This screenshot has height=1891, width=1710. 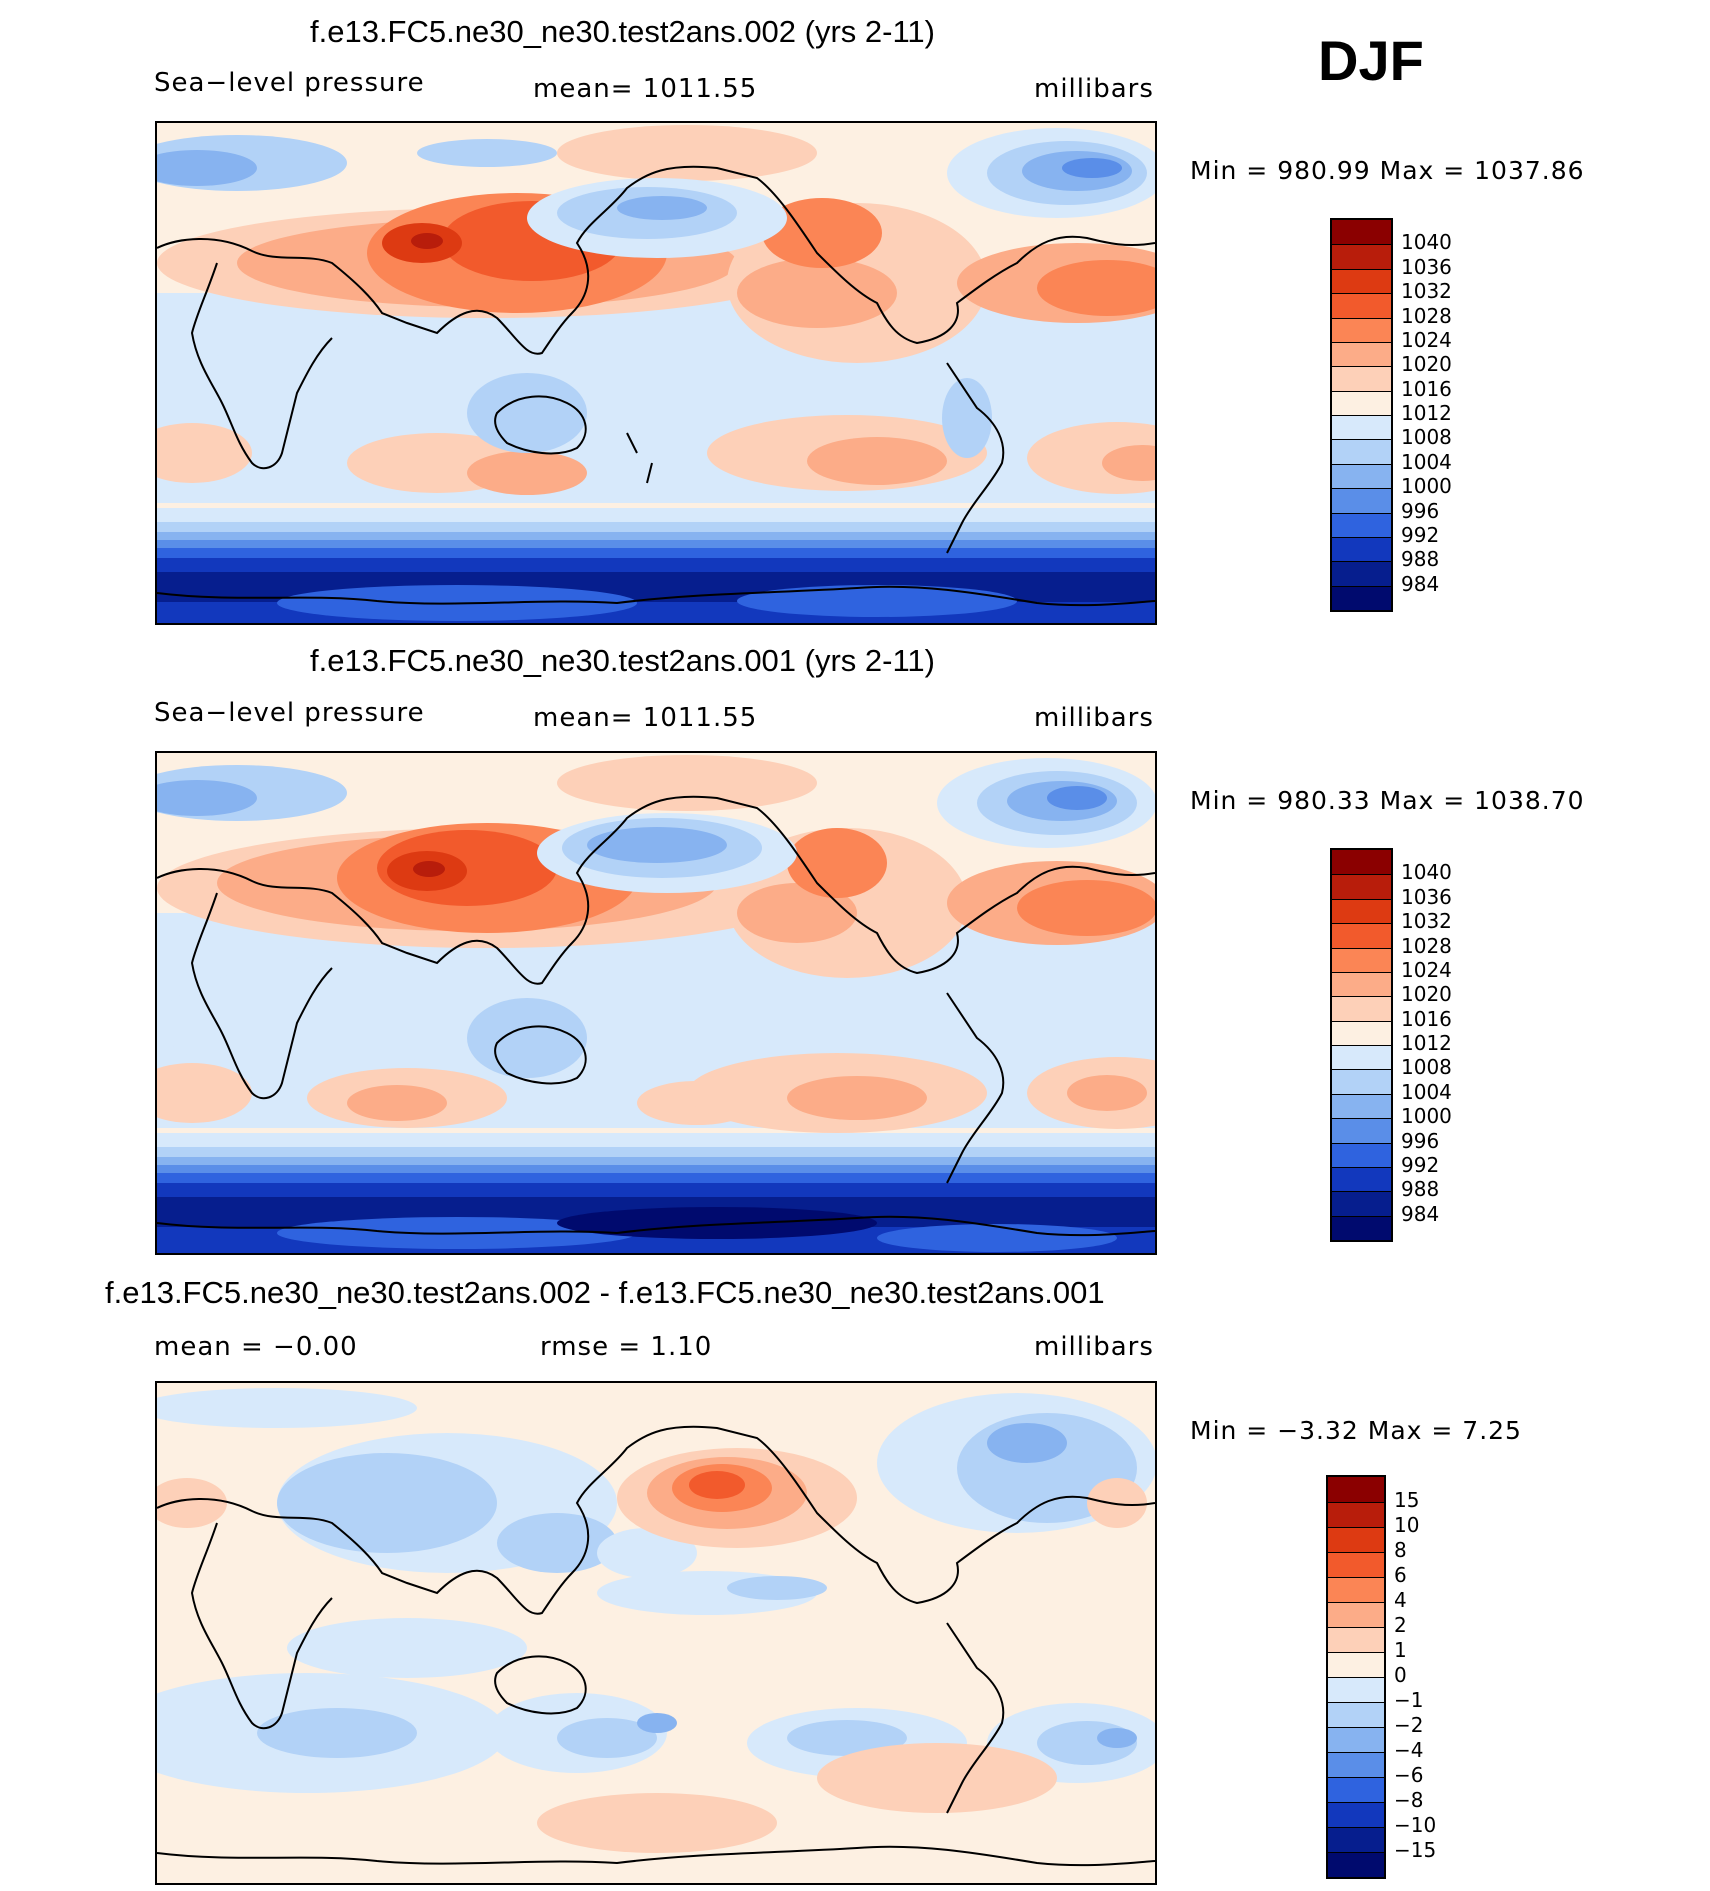 I want to click on colorbar-tick-label: 10, so click(x=1407, y=1525).